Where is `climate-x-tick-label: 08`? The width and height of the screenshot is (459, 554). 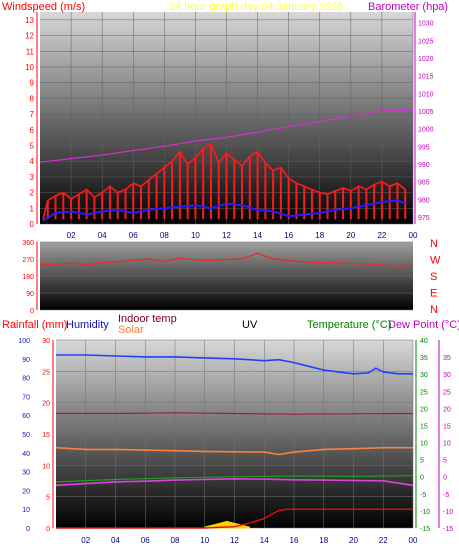 climate-x-tick-label: 08 is located at coordinates (175, 540).